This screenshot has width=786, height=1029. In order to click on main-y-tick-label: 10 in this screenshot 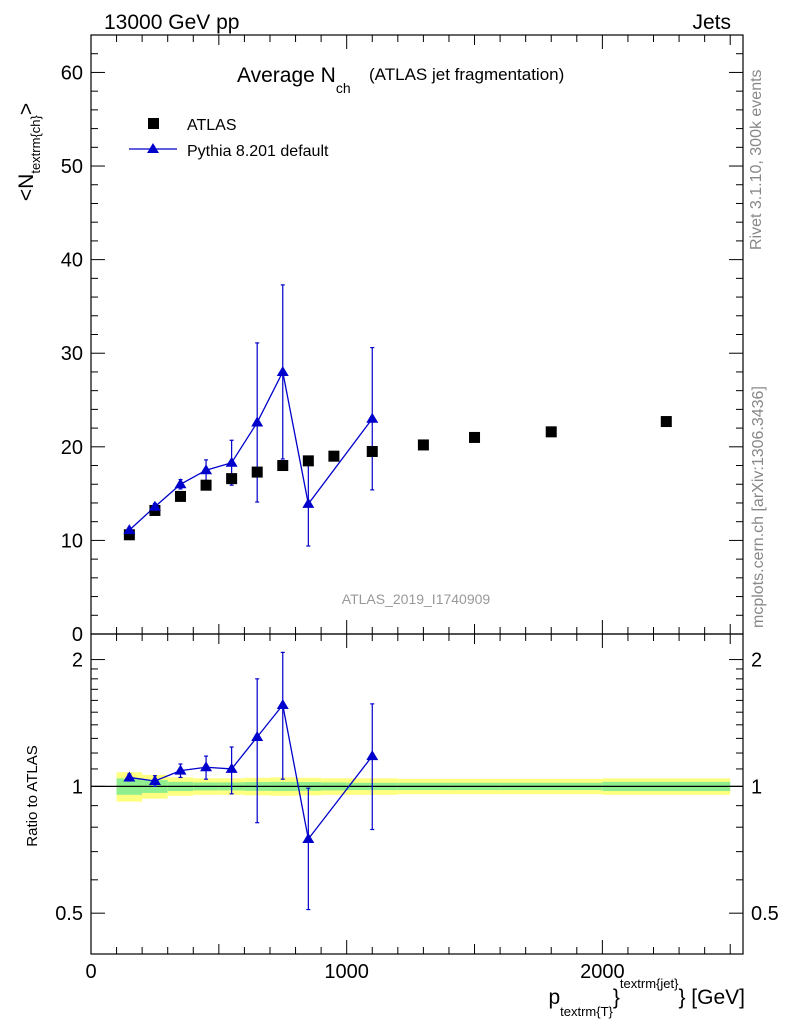, I will do `click(72, 541)`.